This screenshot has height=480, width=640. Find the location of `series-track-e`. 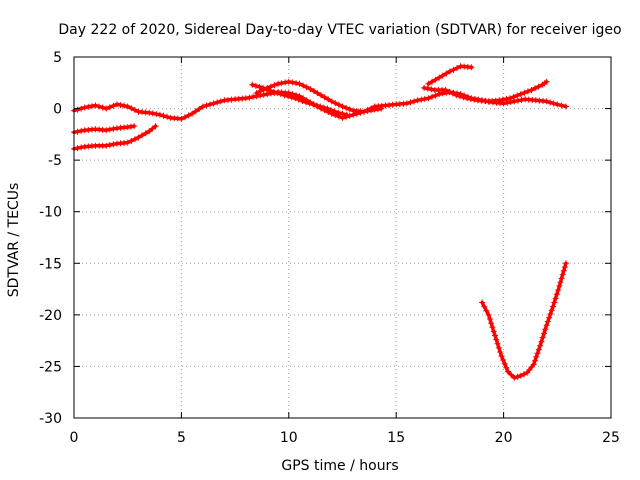

series-track-e is located at coordinates (319, 96).